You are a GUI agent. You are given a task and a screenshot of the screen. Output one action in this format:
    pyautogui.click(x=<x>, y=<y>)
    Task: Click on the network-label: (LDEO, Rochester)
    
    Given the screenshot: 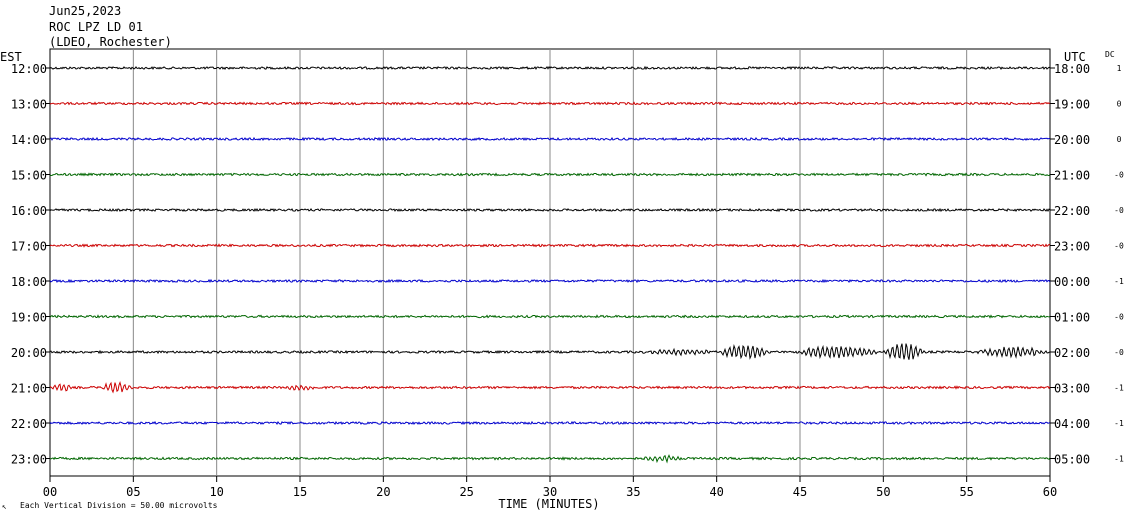 What is the action you would take?
    pyautogui.click(x=110, y=42)
    